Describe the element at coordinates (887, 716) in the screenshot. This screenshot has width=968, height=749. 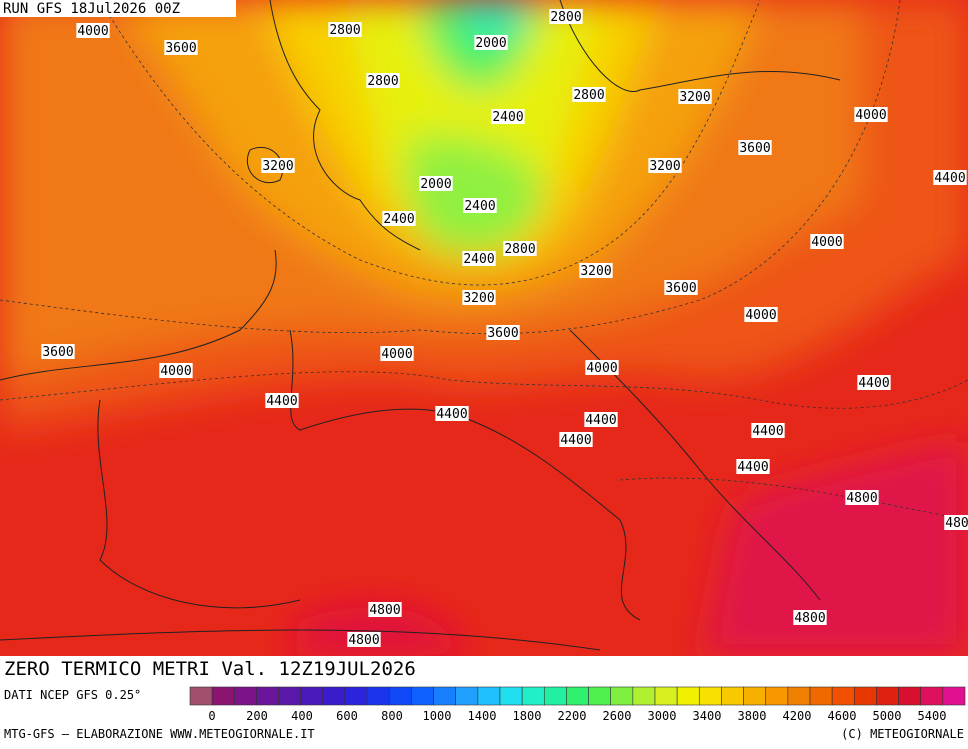
I see `legend-label: 5000` at that location.